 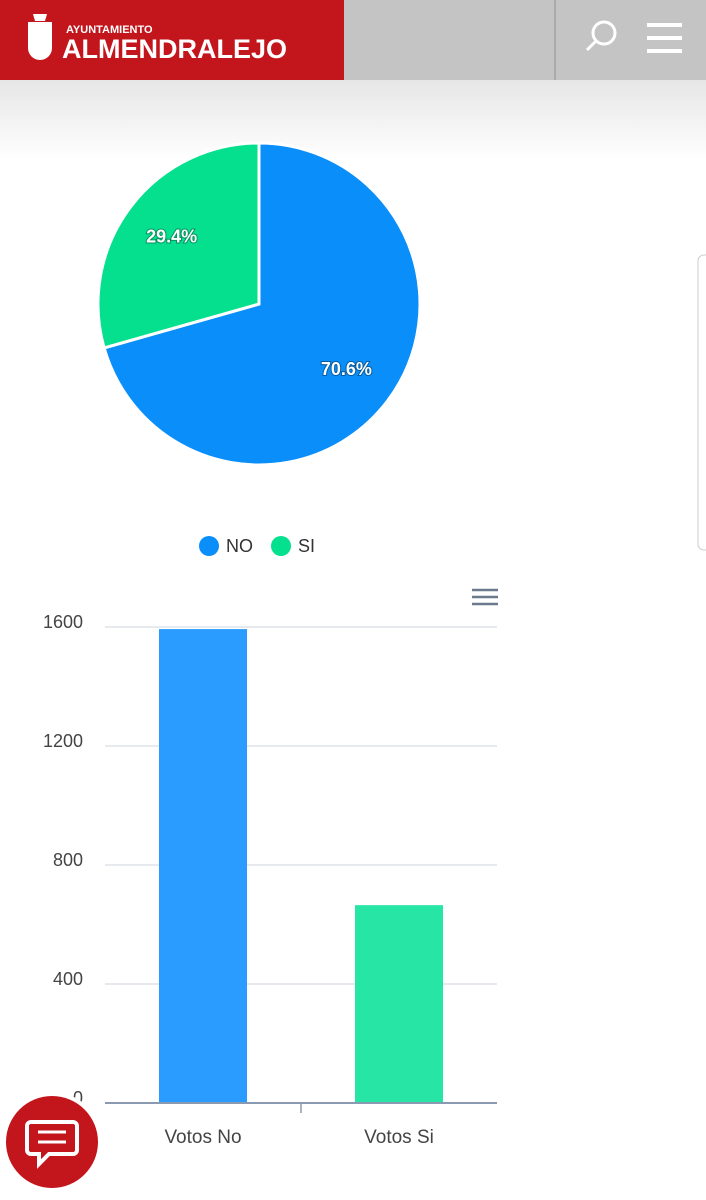 I want to click on logo-main: ALMENDRALEJO, so click(x=174, y=49).